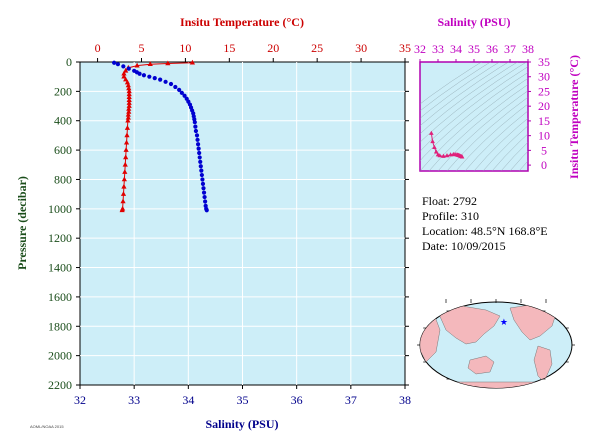  I want to click on pressure-tick-label: 400, so click(63, 121).